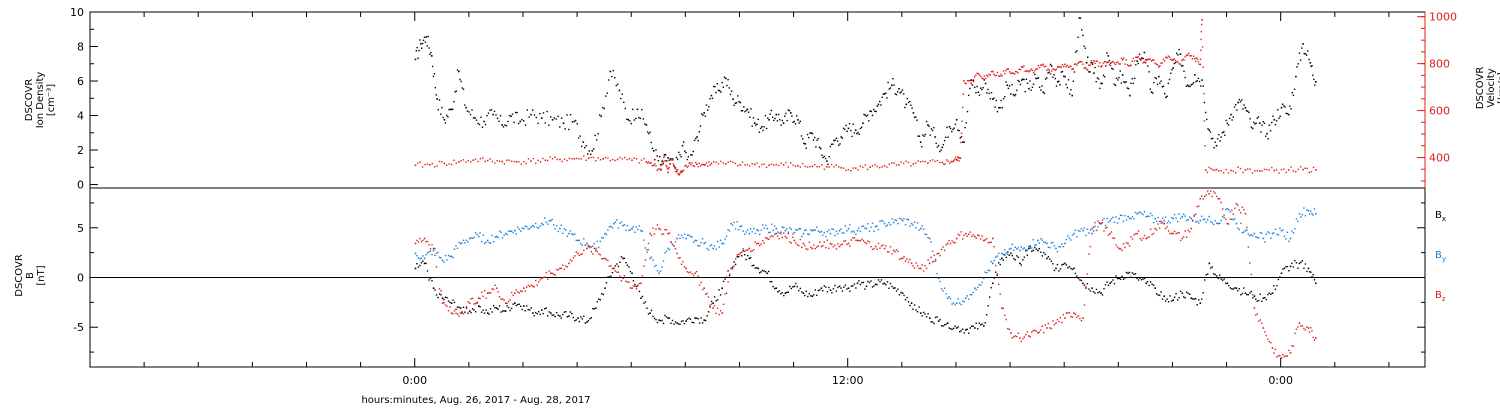 The image size is (1500, 410). I want to click on legend-letter: B, so click(1438, 215).